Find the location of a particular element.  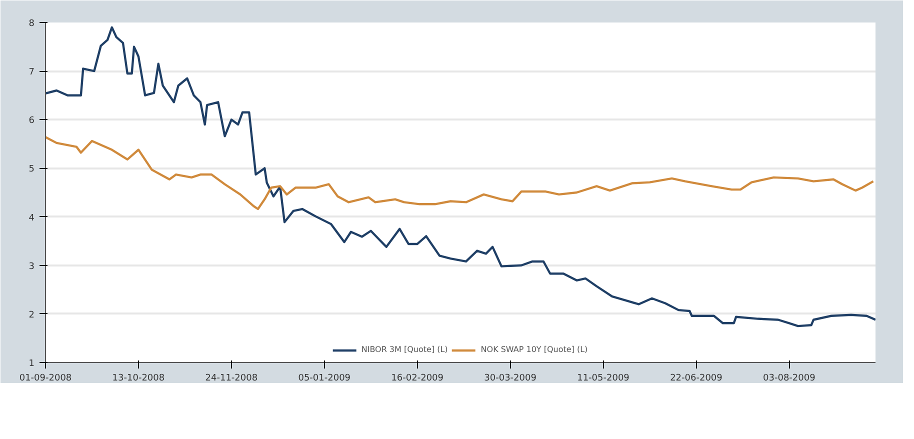

y-tick-label: 3 is located at coordinates (31, 267).